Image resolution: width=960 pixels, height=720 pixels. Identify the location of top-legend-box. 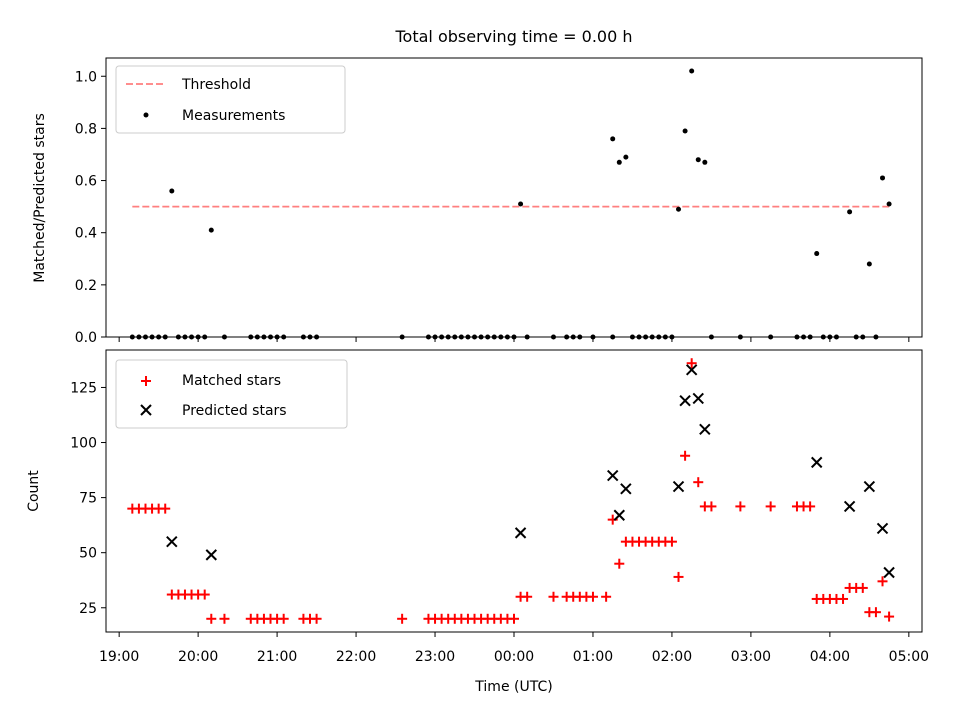
(230, 99).